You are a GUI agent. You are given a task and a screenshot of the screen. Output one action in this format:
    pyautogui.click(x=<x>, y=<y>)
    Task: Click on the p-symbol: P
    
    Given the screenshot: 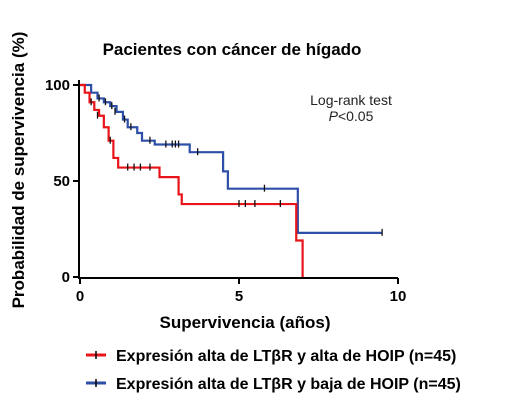 What is the action you would take?
    pyautogui.click(x=334, y=116)
    